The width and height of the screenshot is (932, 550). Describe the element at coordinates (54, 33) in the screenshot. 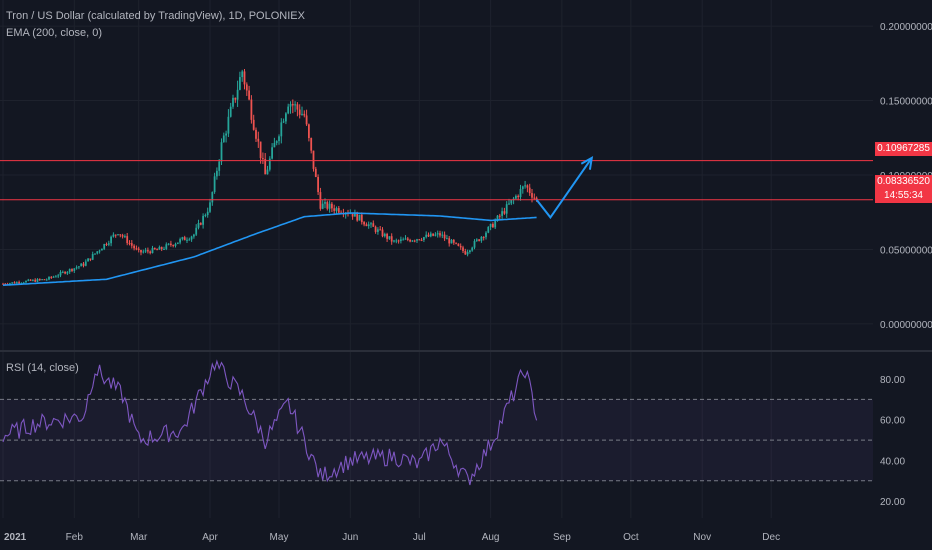

I see `ema-legend: EMA (200, close, 0)` at that location.